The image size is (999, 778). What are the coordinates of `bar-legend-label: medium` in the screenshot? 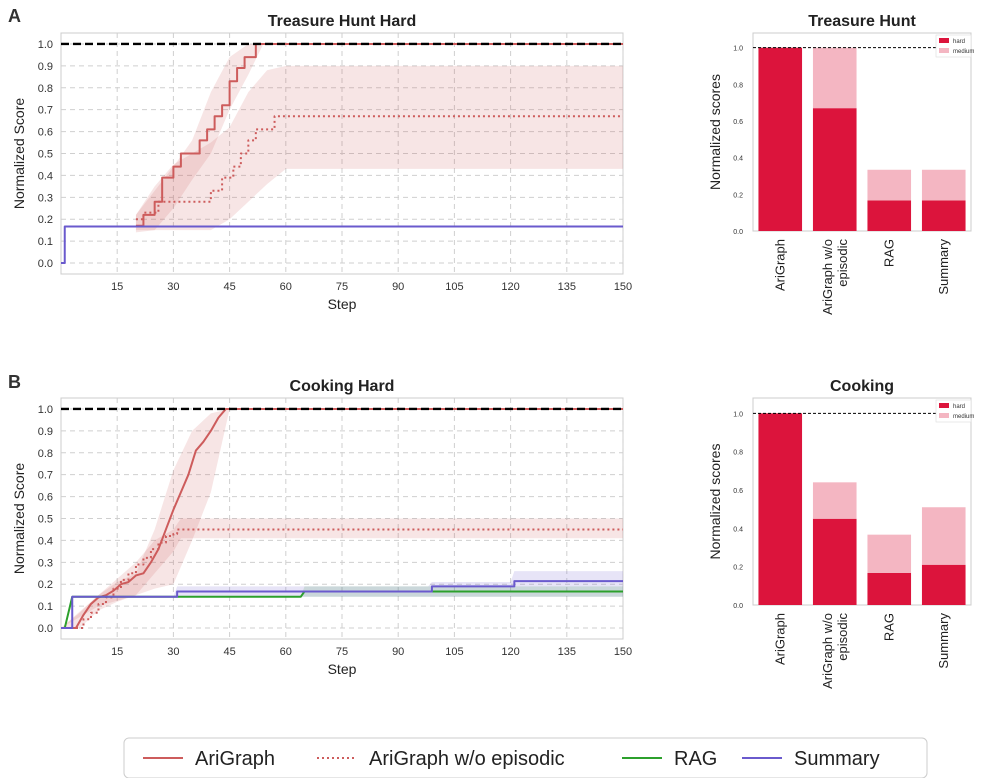 It's located at (963, 417).